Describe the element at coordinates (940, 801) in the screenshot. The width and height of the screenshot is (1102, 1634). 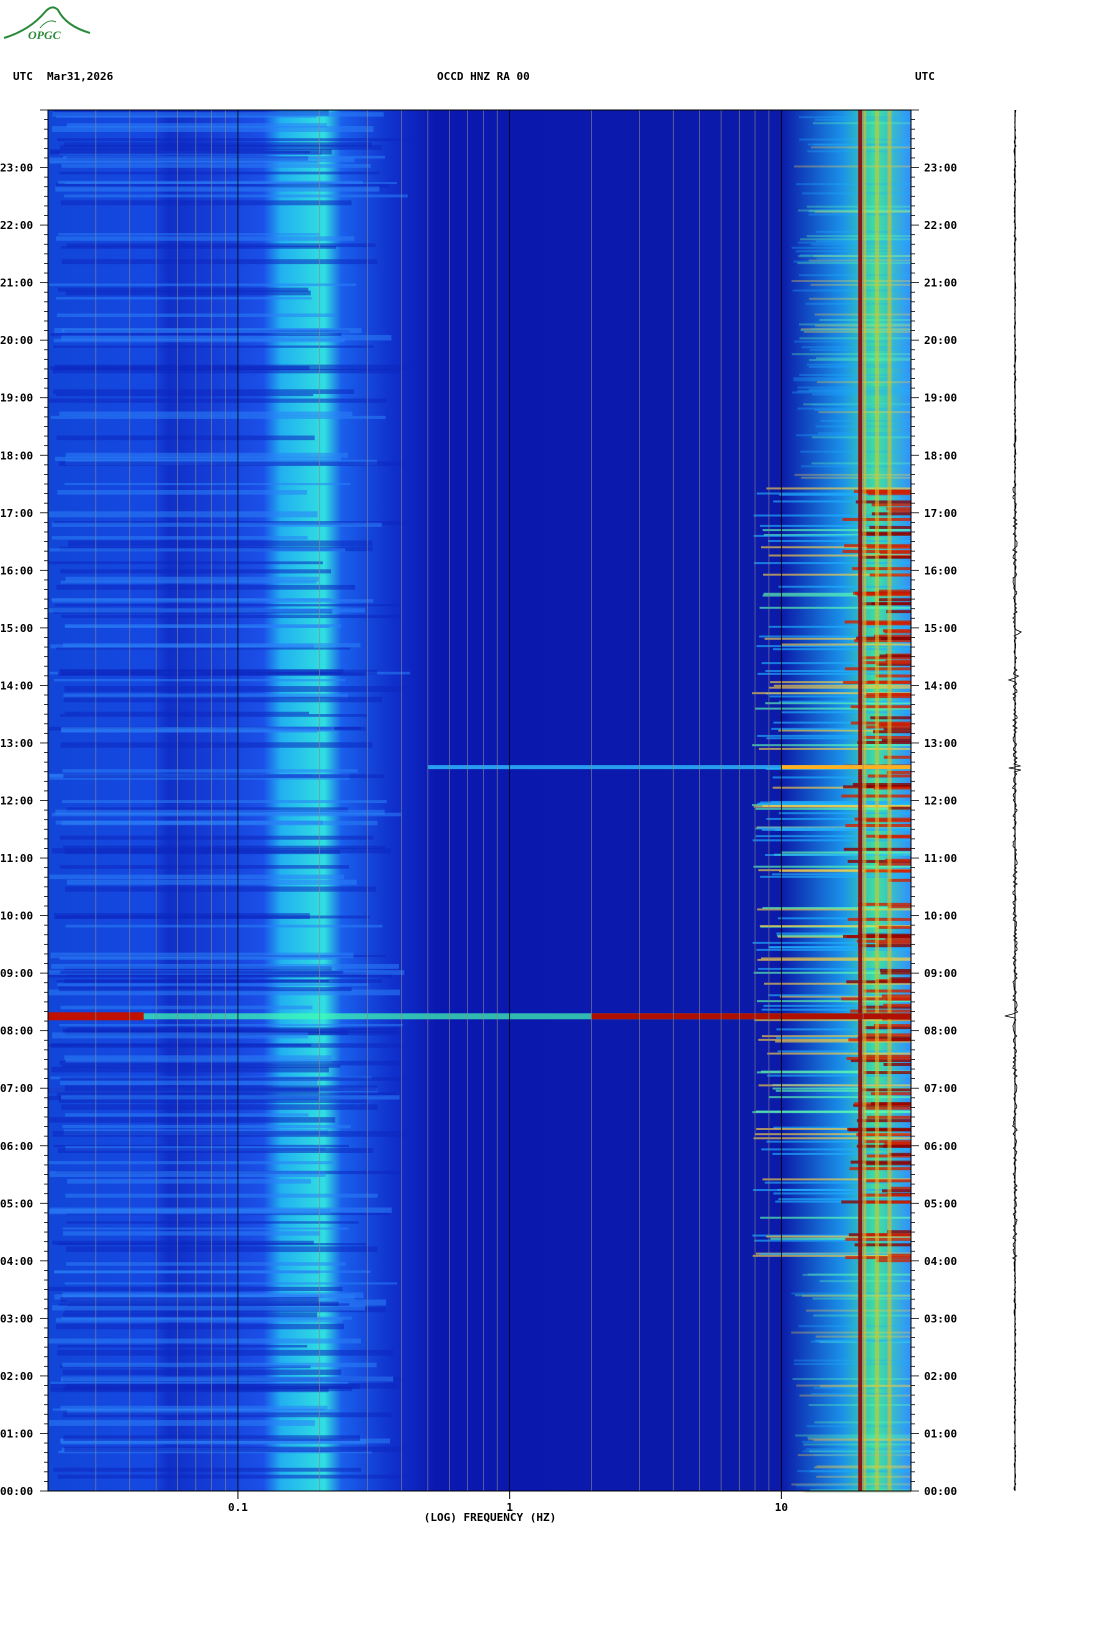
I see `y-tick-label-right: 12:00` at that location.